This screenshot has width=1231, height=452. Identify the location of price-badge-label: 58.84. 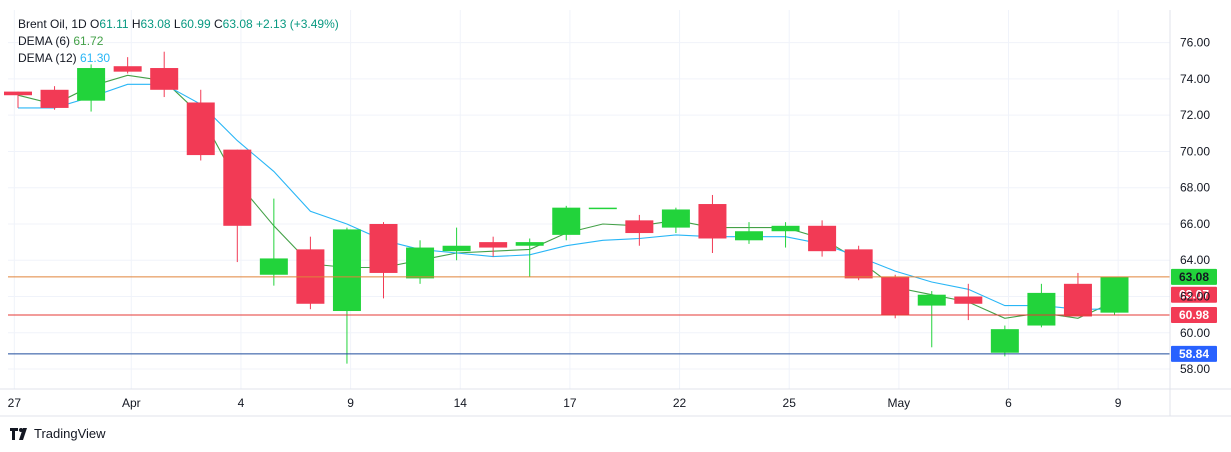
(1194, 354).